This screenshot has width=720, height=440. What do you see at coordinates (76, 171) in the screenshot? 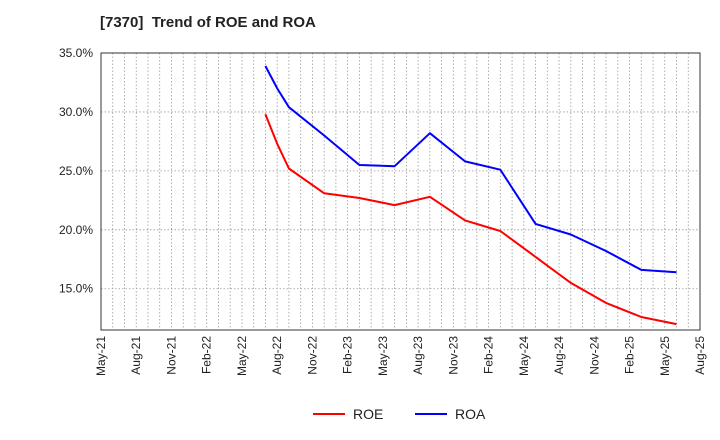
I see `y-tick-label: 25.0%` at bounding box center [76, 171].